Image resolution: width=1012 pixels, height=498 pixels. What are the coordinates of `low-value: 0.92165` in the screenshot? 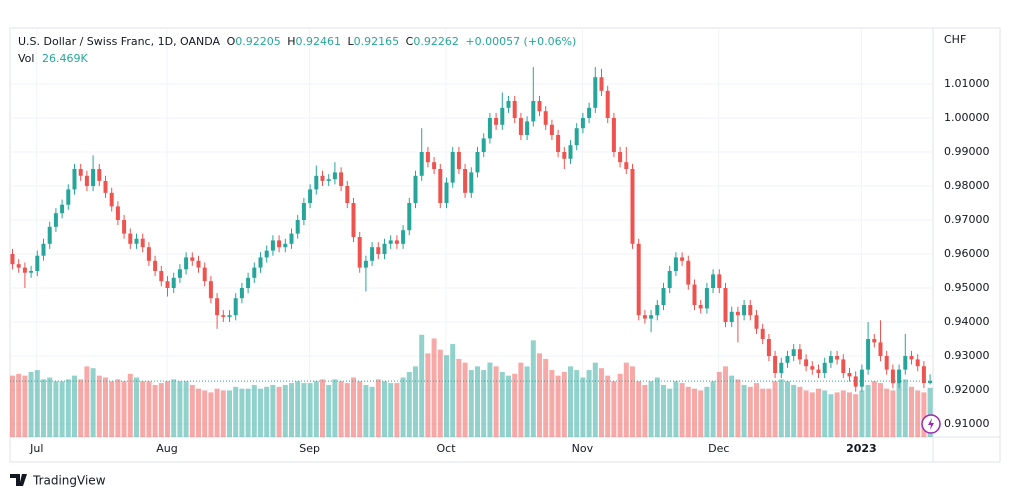 It's located at (377, 41).